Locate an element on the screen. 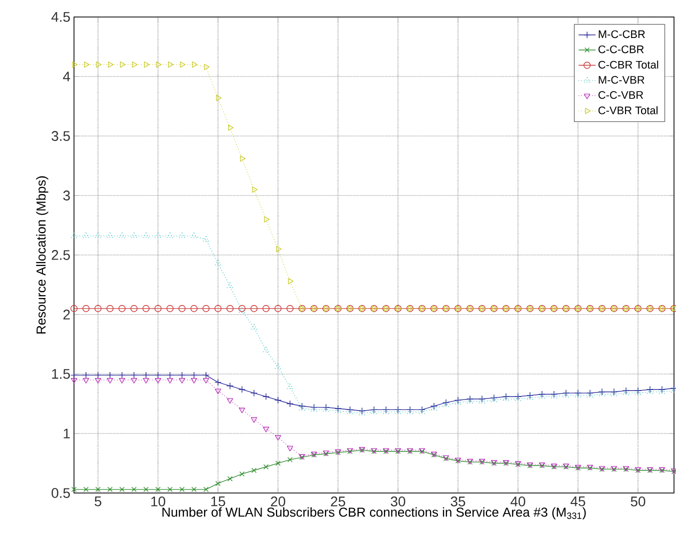  legend-label: M-C-VBR is located at coordinates (621, 80).